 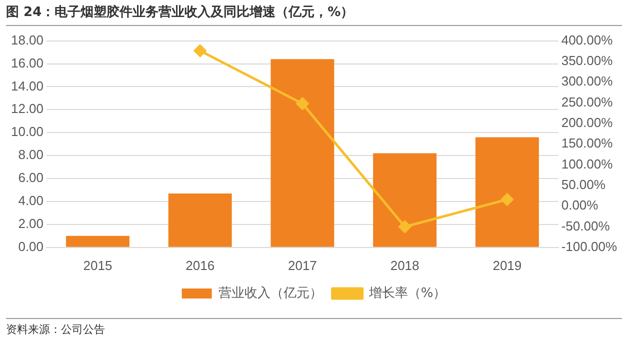 What do you see at coordinates (27, 40) in the screenshot?
I see `y-tick-label: 18.00` at bounding box center [27, 40].